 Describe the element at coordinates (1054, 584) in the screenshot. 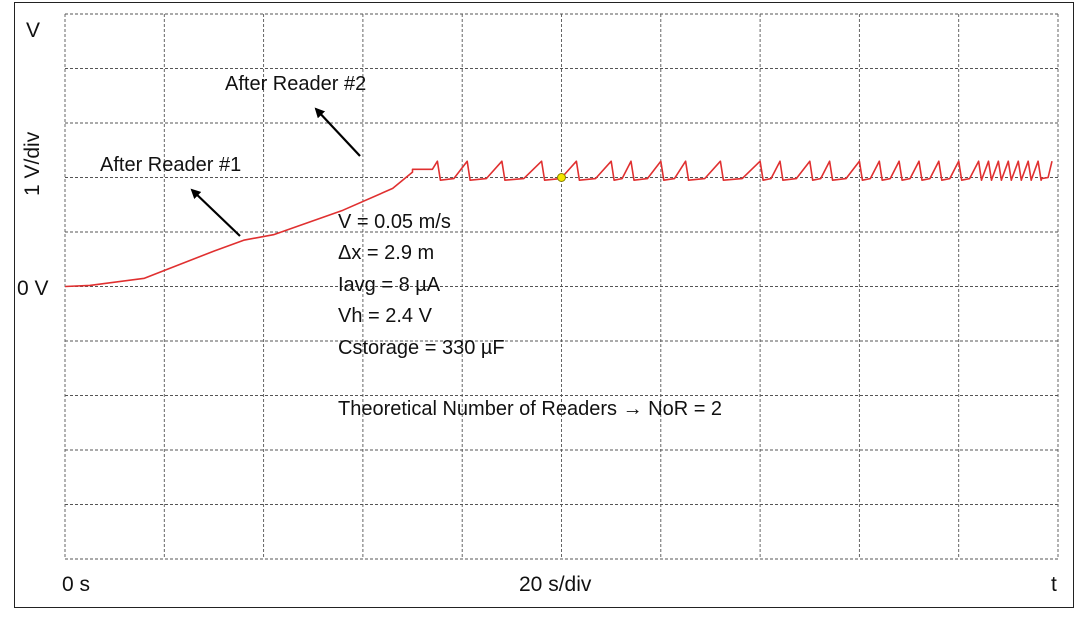

I see `x-unit-label: t` at that location.